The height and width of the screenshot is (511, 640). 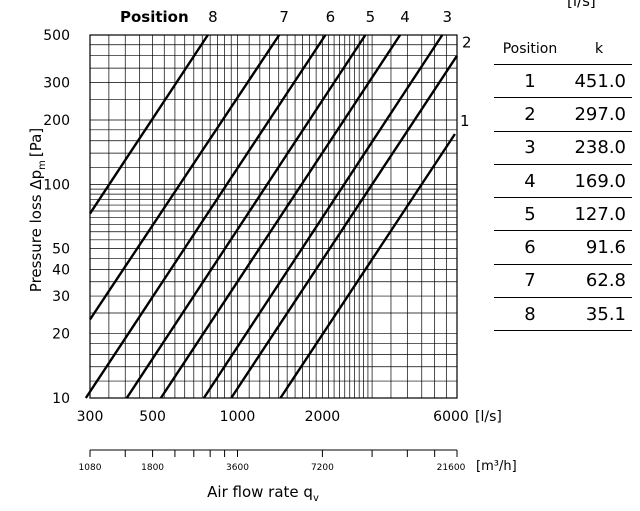 I want to click on table-row: 2 297.0, so click(x=563, y=114).